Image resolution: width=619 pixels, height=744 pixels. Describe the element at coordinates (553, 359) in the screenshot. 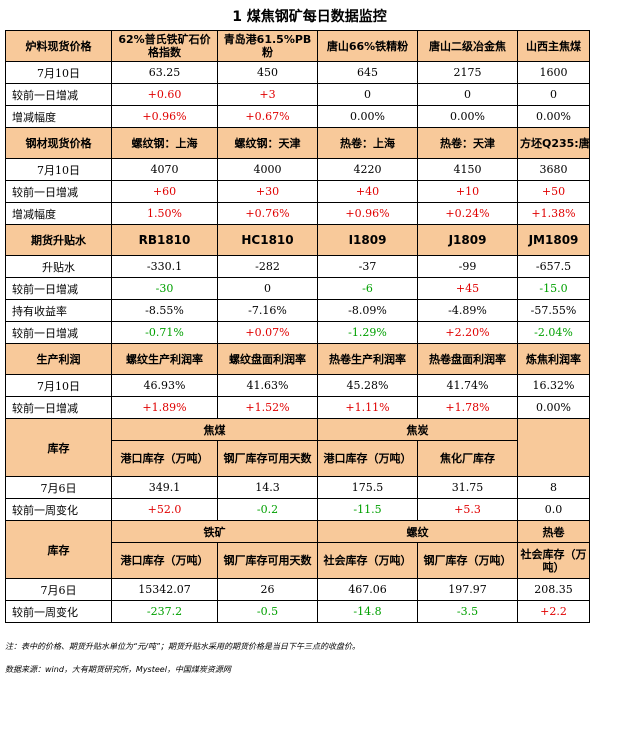

I see `column-header: 炼焦利润率` at that location.